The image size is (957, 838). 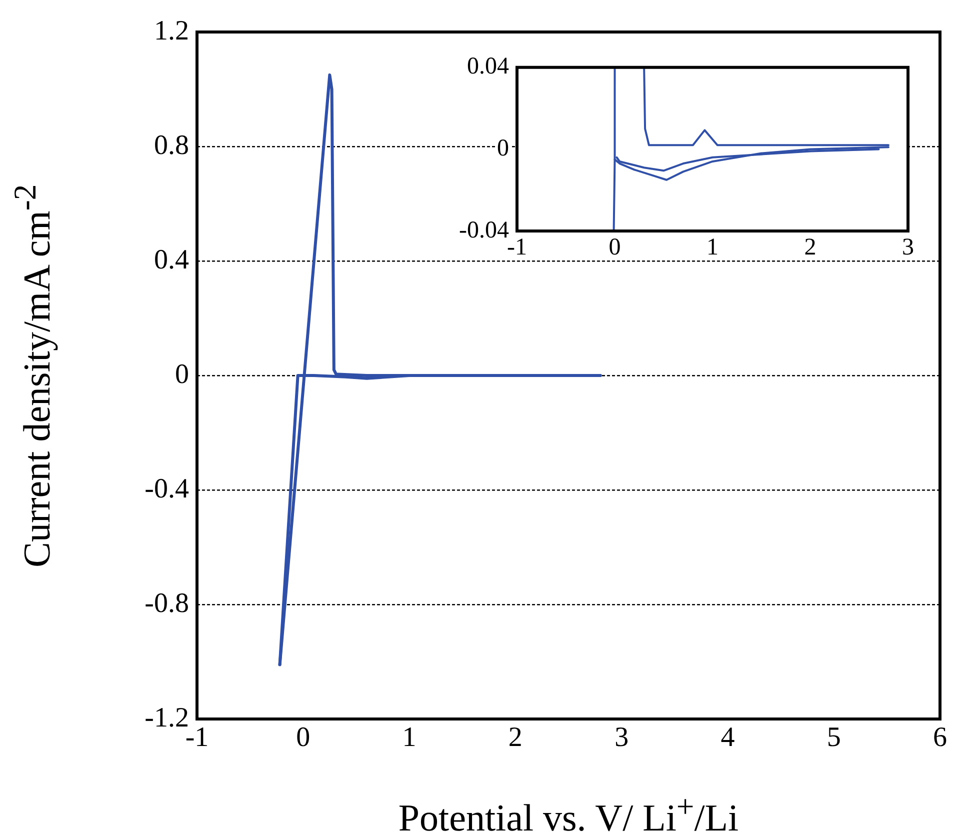 I want to click on x-tick-label: 4, so click(x=727, y=738).